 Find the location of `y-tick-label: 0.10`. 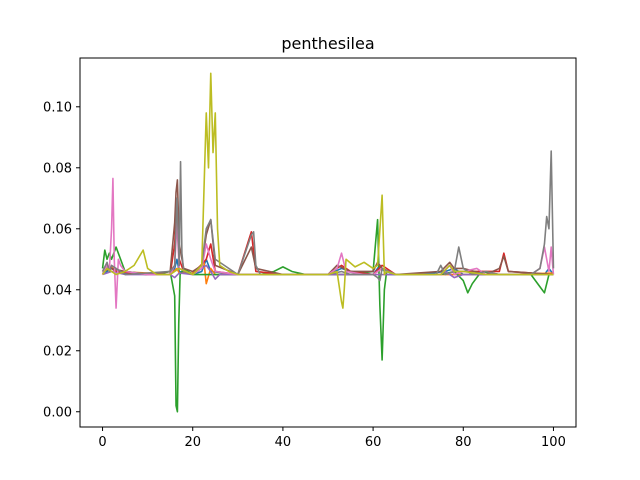

y-tick-label: 0.10 is located at coordinates (57, 107).